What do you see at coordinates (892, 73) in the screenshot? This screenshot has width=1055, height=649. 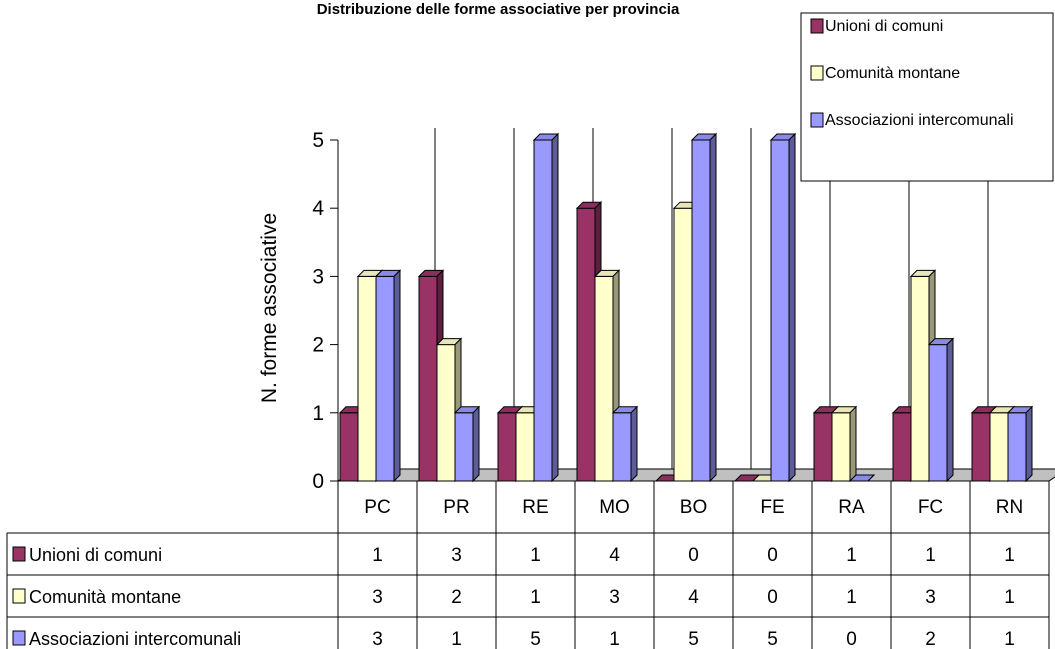 I see `legend-label: Comunità montane` at bounding box center [892, 73].